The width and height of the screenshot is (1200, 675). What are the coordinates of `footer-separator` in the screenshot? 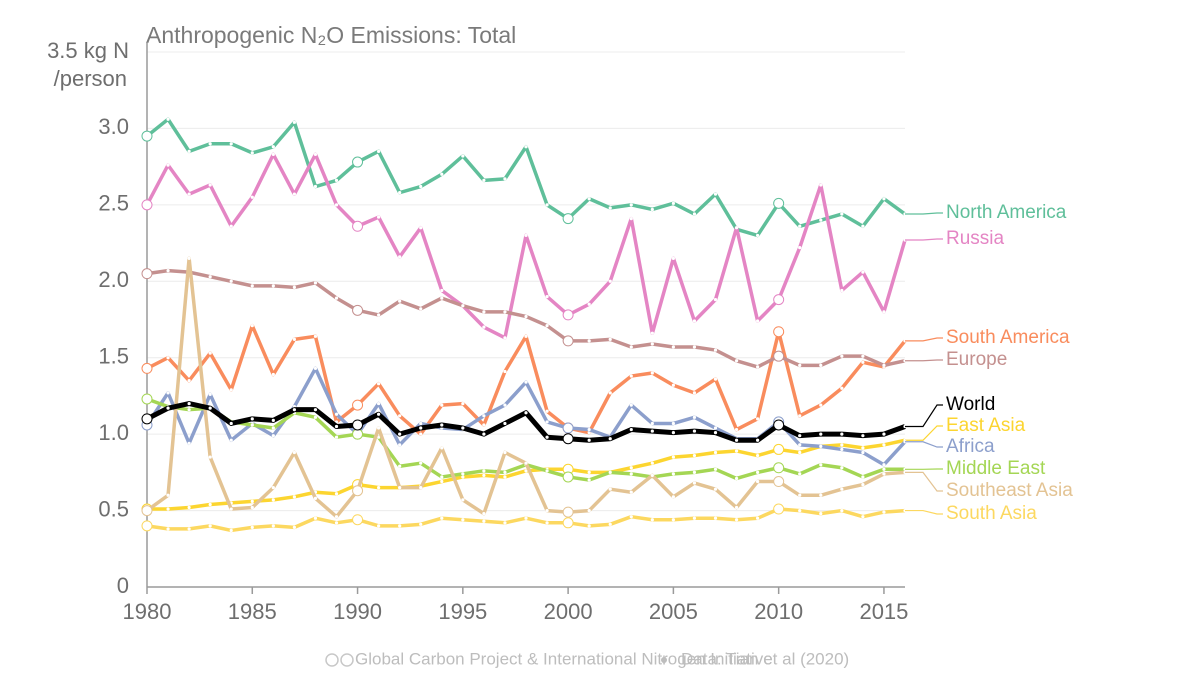 It's located at (664, 660).